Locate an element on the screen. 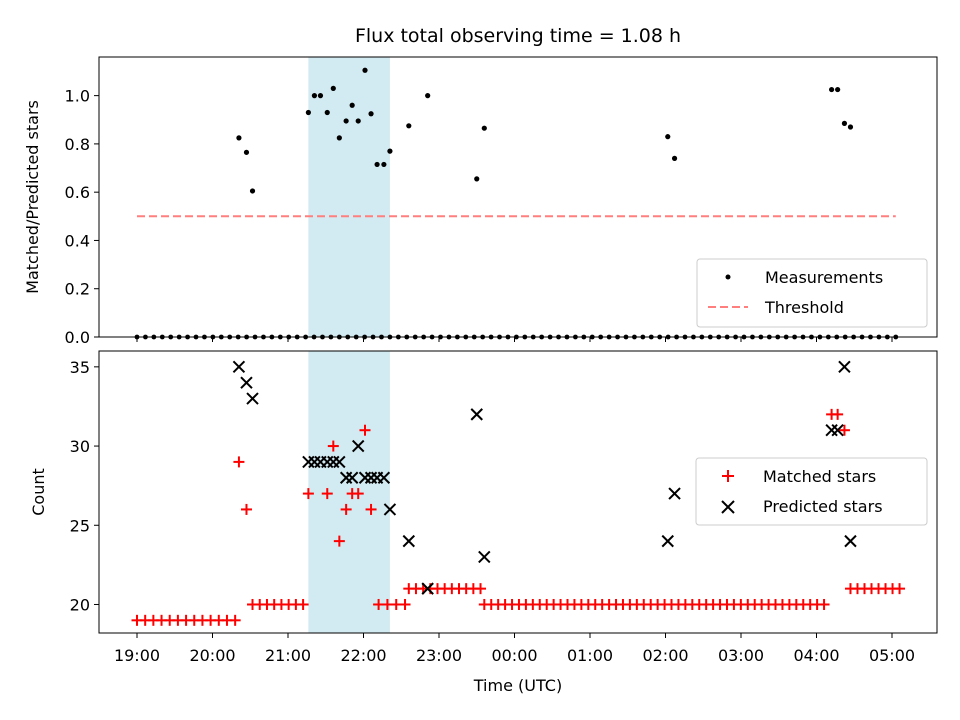  bottom-y-tick-label: 30 is located at coordinates (80, 446).